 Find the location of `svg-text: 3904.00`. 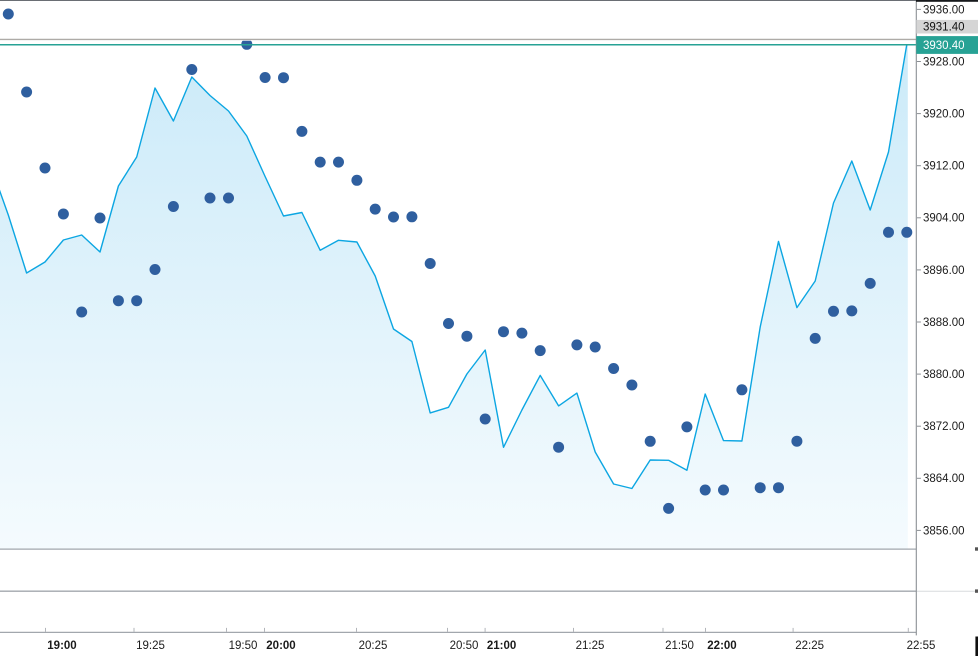

svg-text: 3904.00 is located at coordinates (944, 219).